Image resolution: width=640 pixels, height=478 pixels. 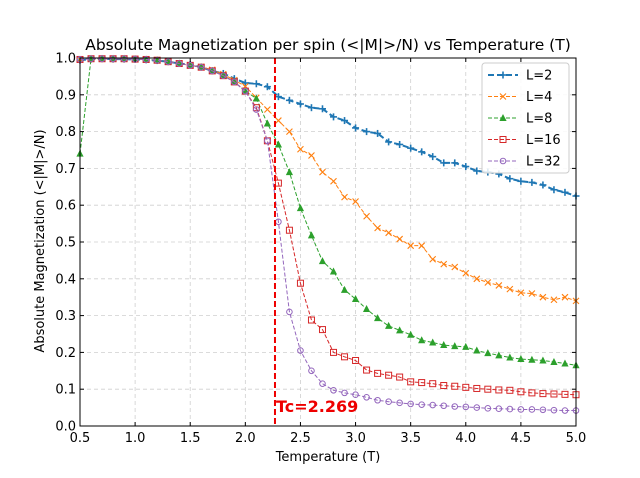 I want to click on legend-item: L=32, so click(x=524, y=162).